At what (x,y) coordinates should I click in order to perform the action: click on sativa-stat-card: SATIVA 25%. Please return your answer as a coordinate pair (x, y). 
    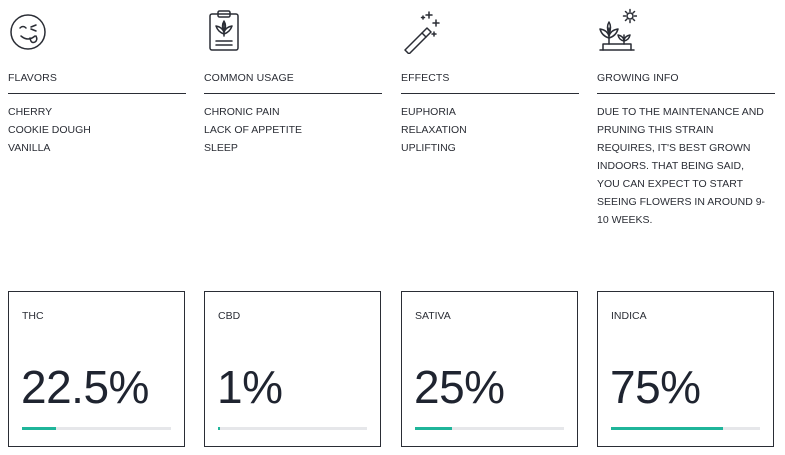
    Looking at the image, I should click on (489, 369).